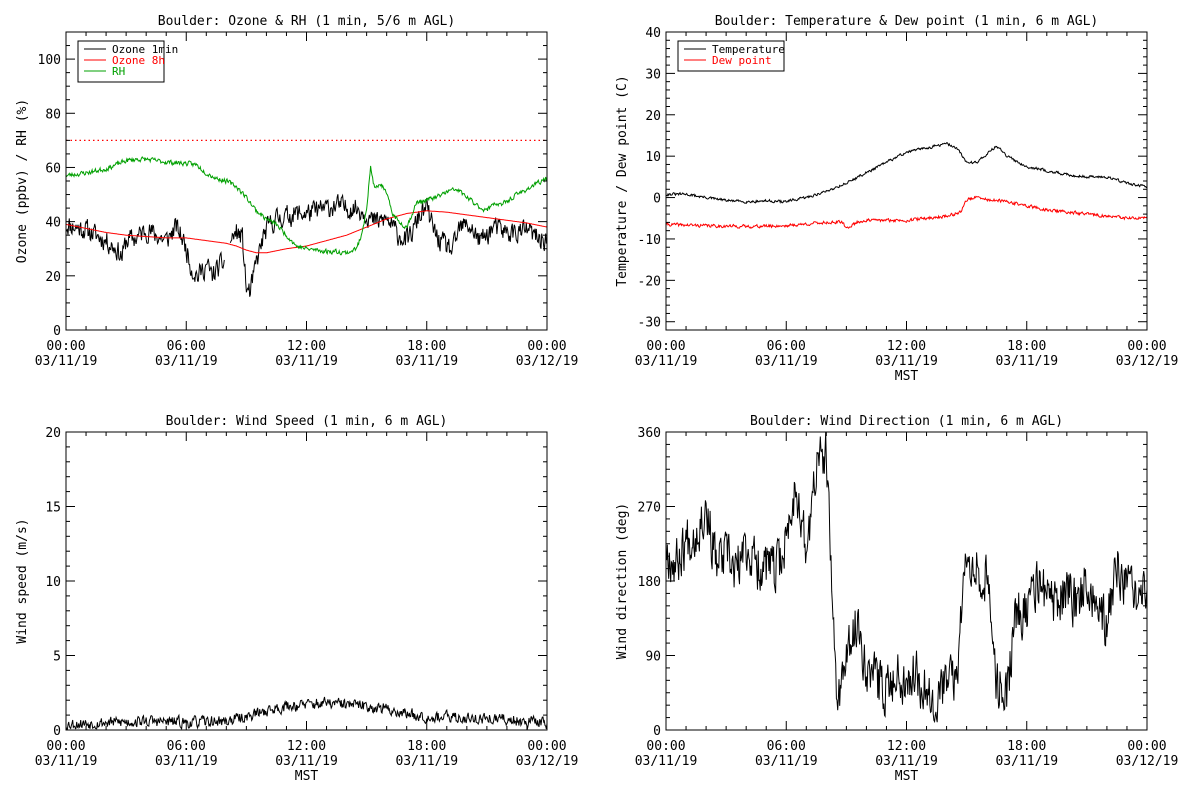 Image resolution: width=1200 pixels, height=800 pixels. I want to click on y-tick-label: -10, so click(649, 240).